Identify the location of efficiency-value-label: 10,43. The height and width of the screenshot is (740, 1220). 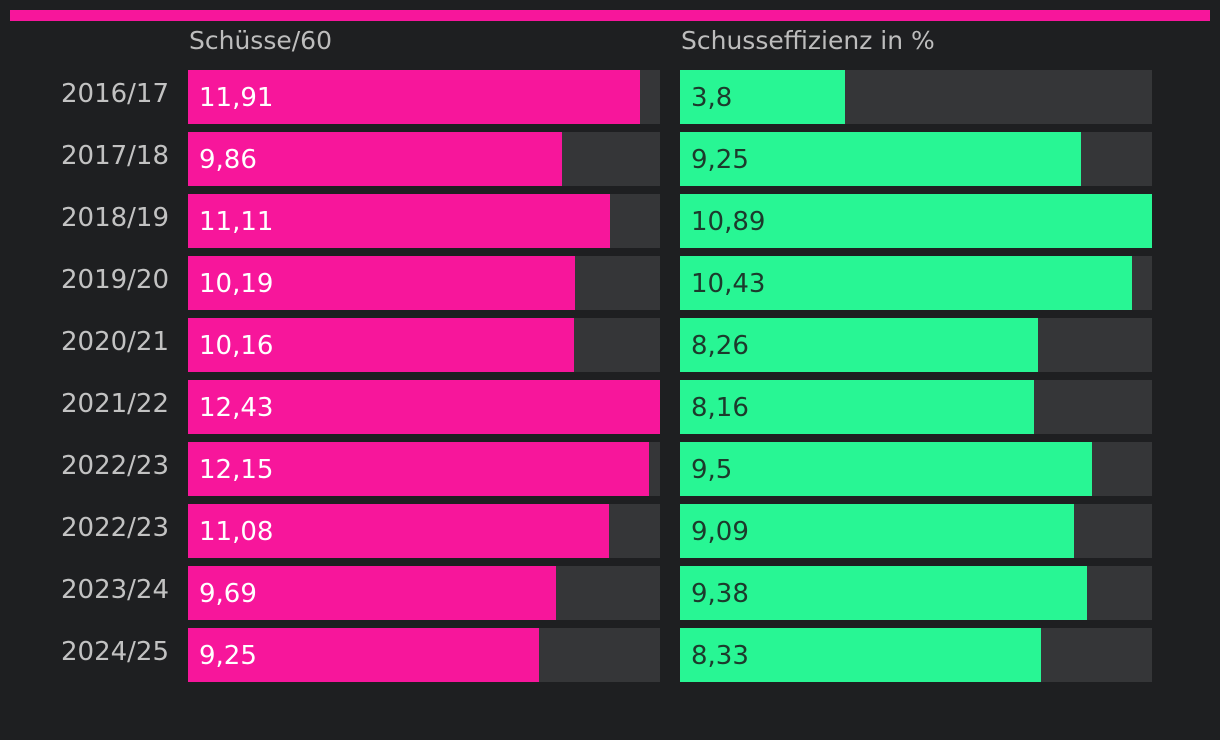
(728, 284).